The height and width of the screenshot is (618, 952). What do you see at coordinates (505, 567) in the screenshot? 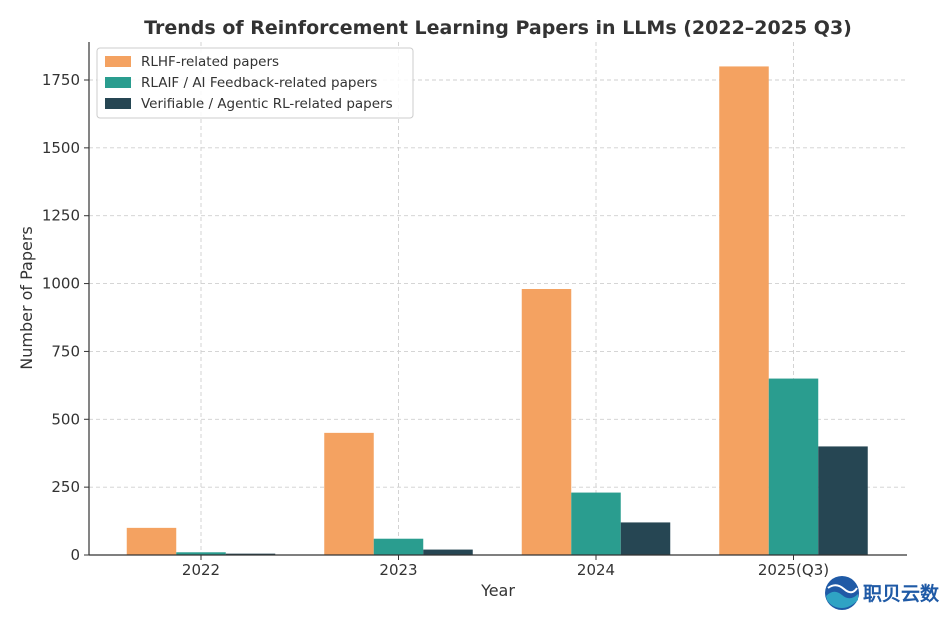
I see `x-ticks: 2022 2023 2024 2025(Q3)` at bounding box center [505, 567].